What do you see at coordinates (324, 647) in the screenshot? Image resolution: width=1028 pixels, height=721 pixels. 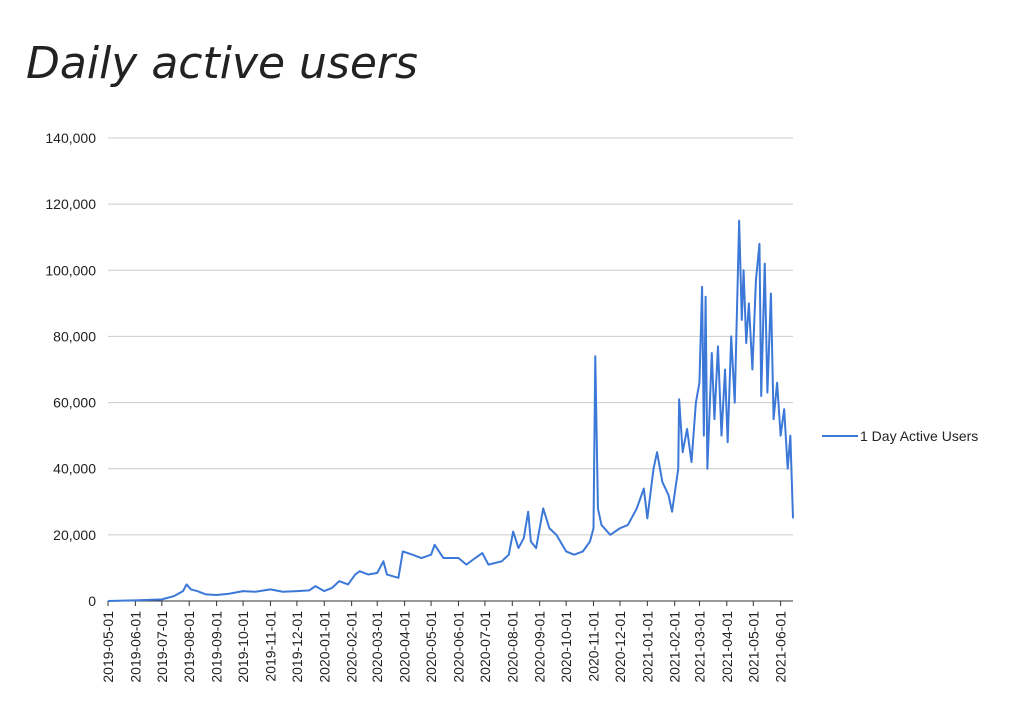 I see `x-tick-label: 2020-01-01` at bounding box center [324, 647].